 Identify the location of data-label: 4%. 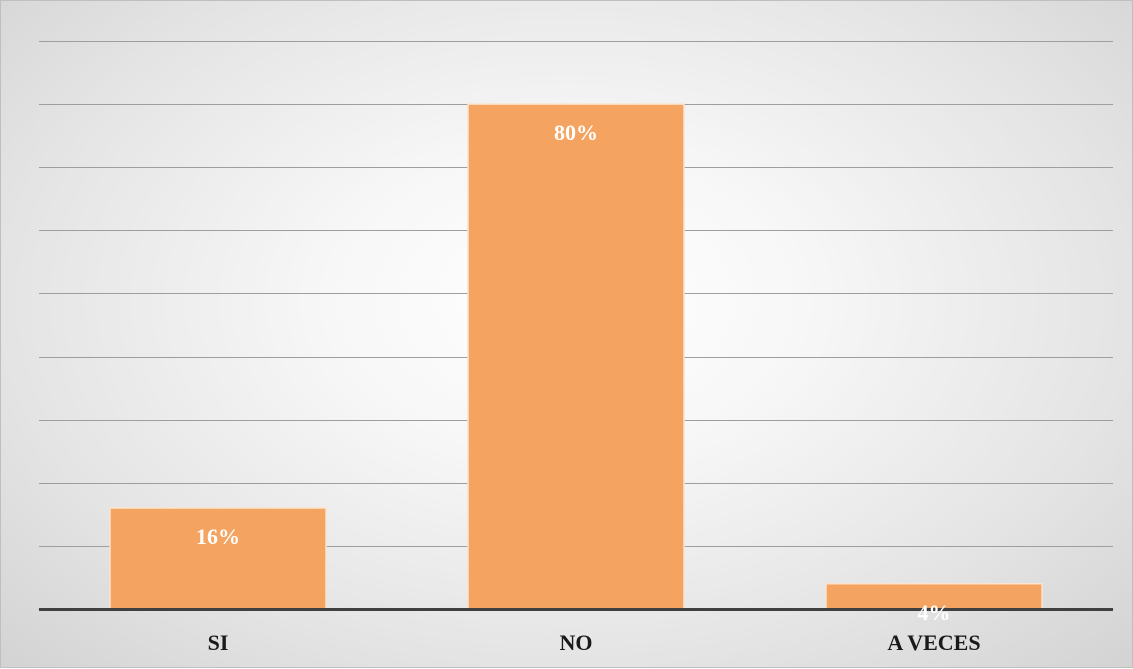
(934, 612).